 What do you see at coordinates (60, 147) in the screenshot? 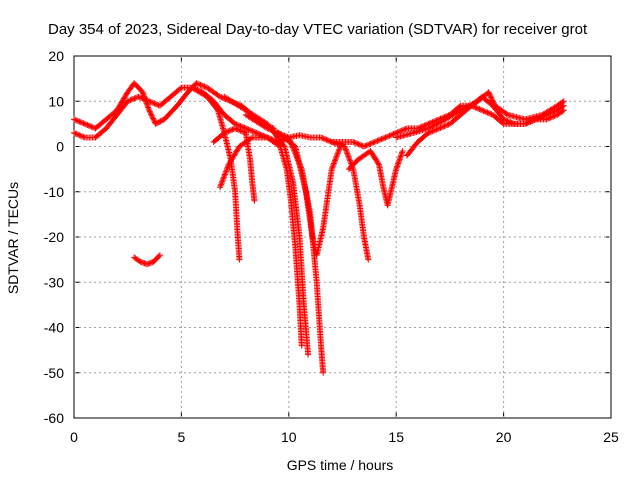
I see `y-tick-label: 0` at bounding box center [60, 147].